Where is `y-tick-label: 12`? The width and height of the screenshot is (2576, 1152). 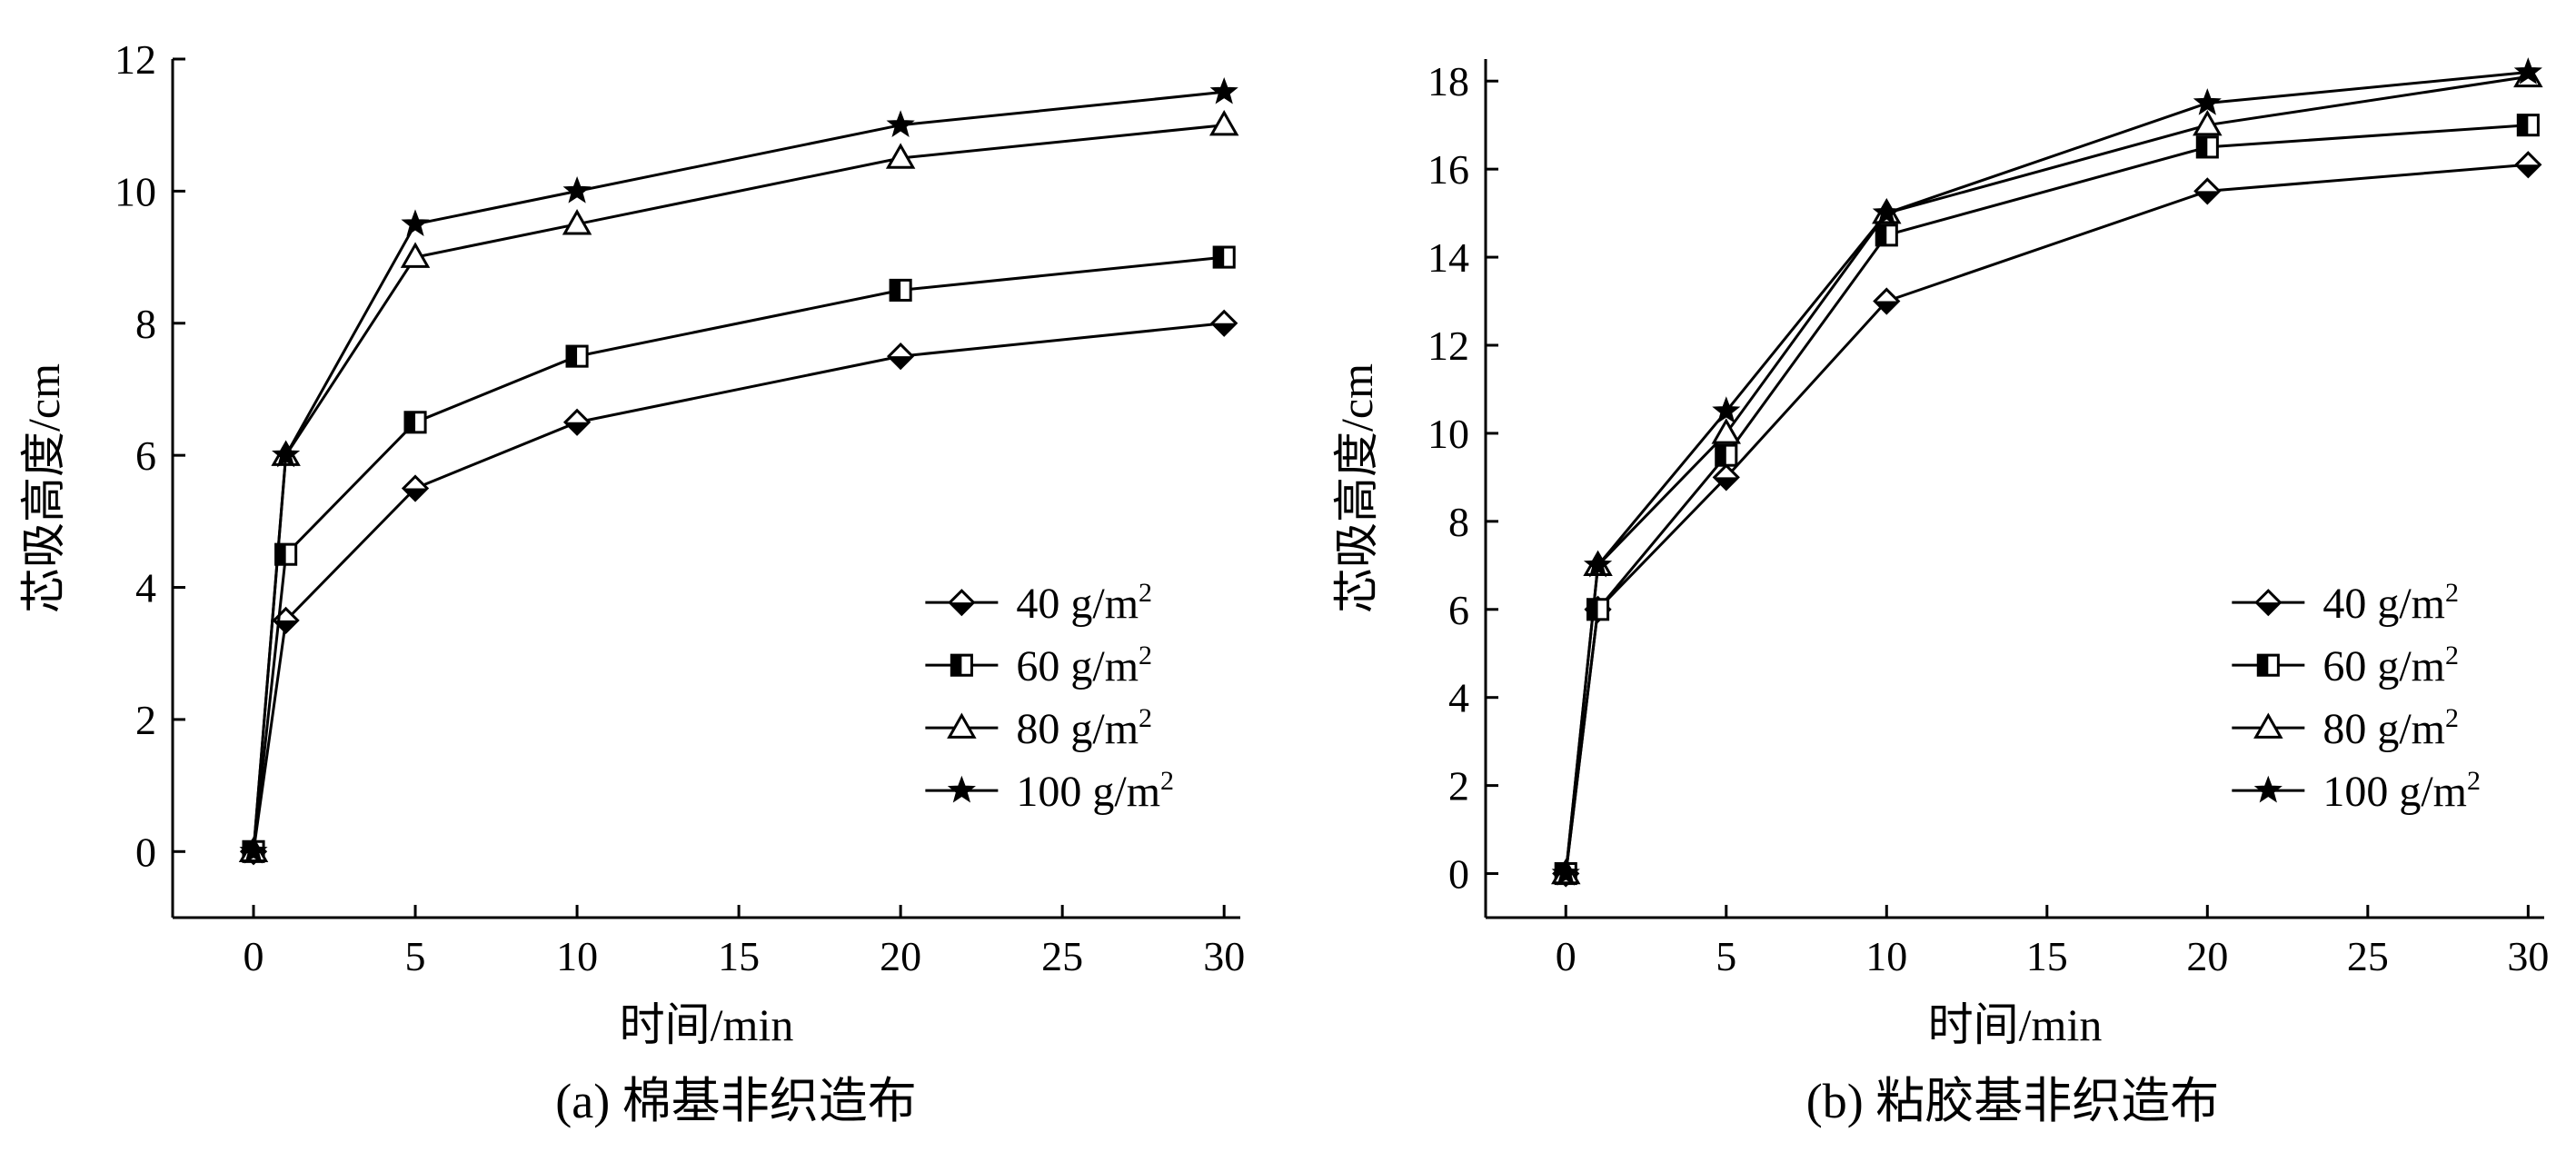 y-tick-label: 12 is located at coordinates (1448, 346).